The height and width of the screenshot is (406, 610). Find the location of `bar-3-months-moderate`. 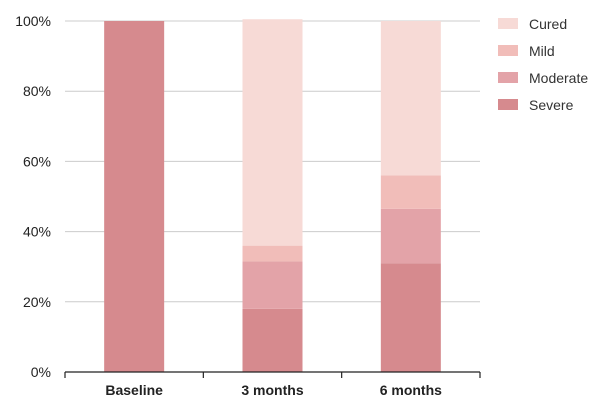

bar-3-months-moderate is located at coordinates (272, 285).